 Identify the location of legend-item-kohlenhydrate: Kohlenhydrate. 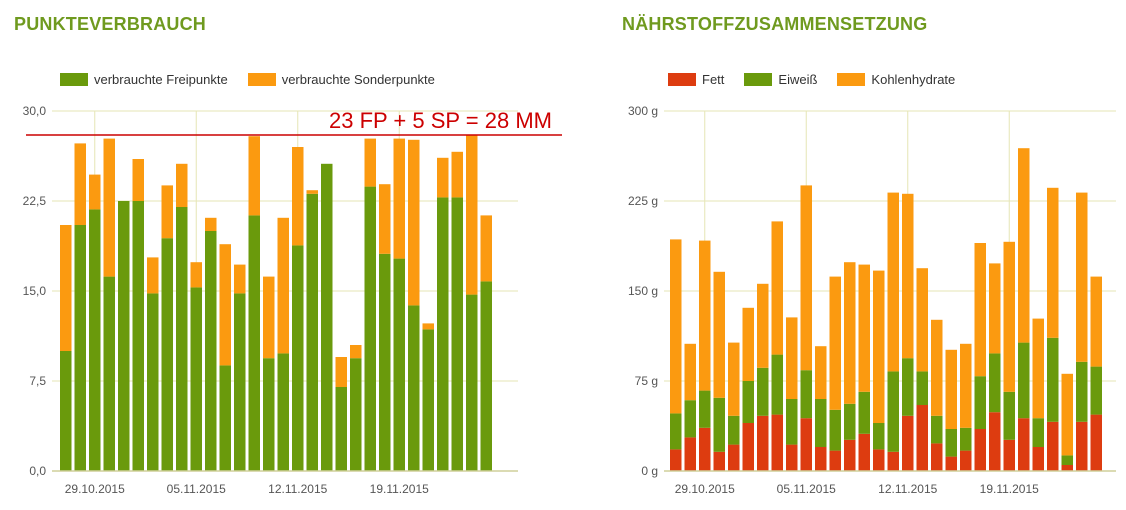
(896, 79).